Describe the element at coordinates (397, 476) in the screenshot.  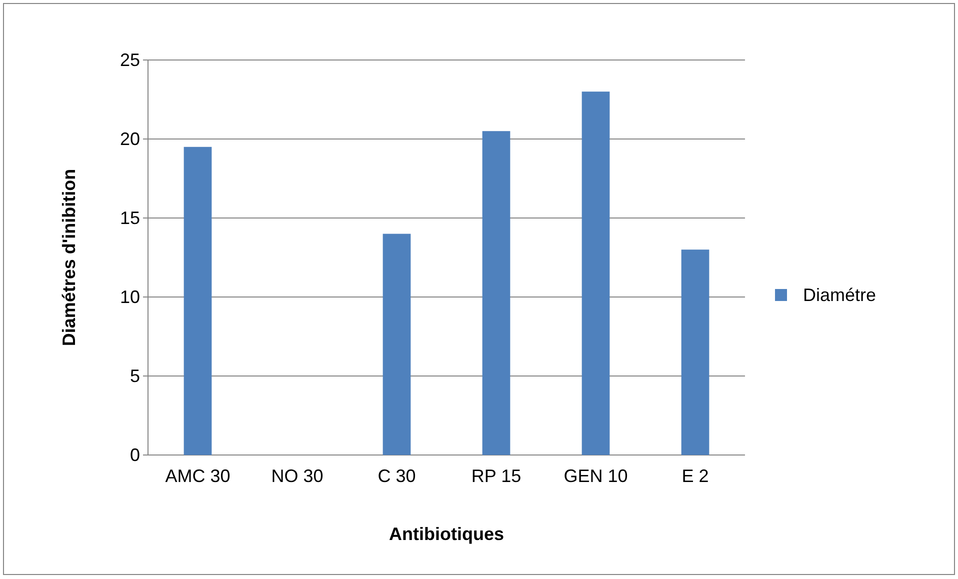
I see `x-tick-label: C 30` at that location.